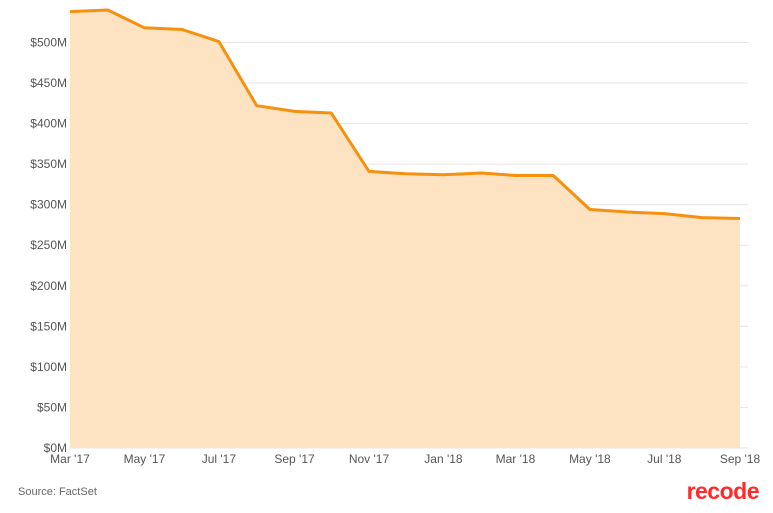  I want to click on x-tick-label: Jul '18, so click(664, 459).